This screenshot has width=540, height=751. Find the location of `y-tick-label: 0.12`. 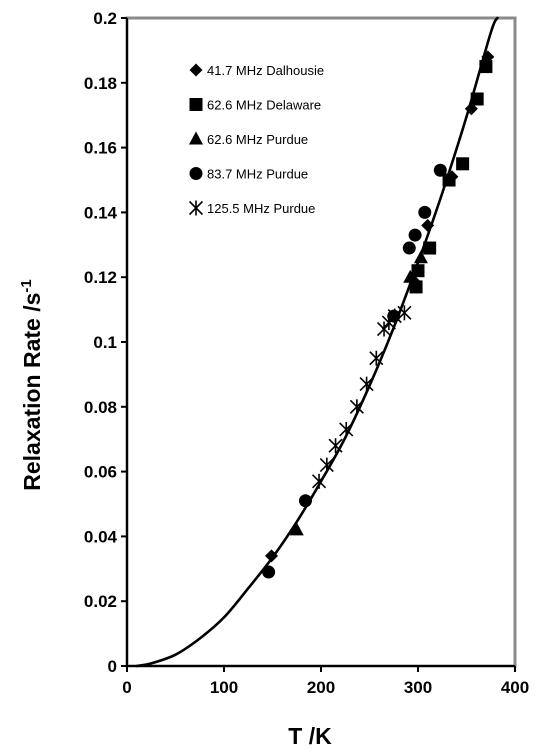

y-tick-label: 0.12 is located at coordinates (100, 277).